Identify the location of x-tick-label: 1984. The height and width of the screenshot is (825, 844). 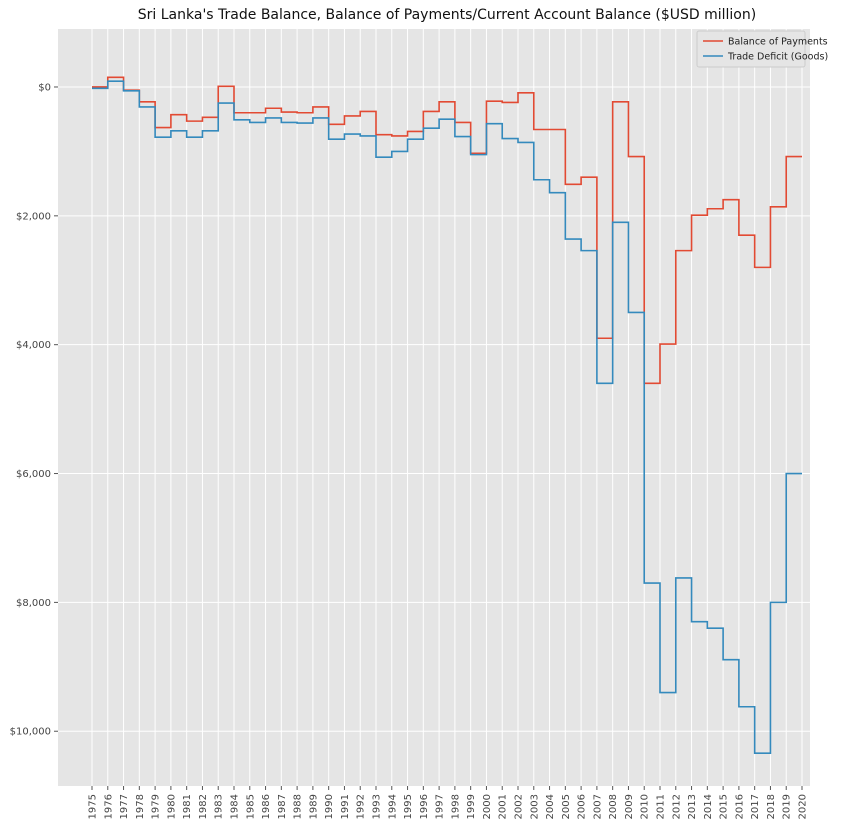
(235, 806).